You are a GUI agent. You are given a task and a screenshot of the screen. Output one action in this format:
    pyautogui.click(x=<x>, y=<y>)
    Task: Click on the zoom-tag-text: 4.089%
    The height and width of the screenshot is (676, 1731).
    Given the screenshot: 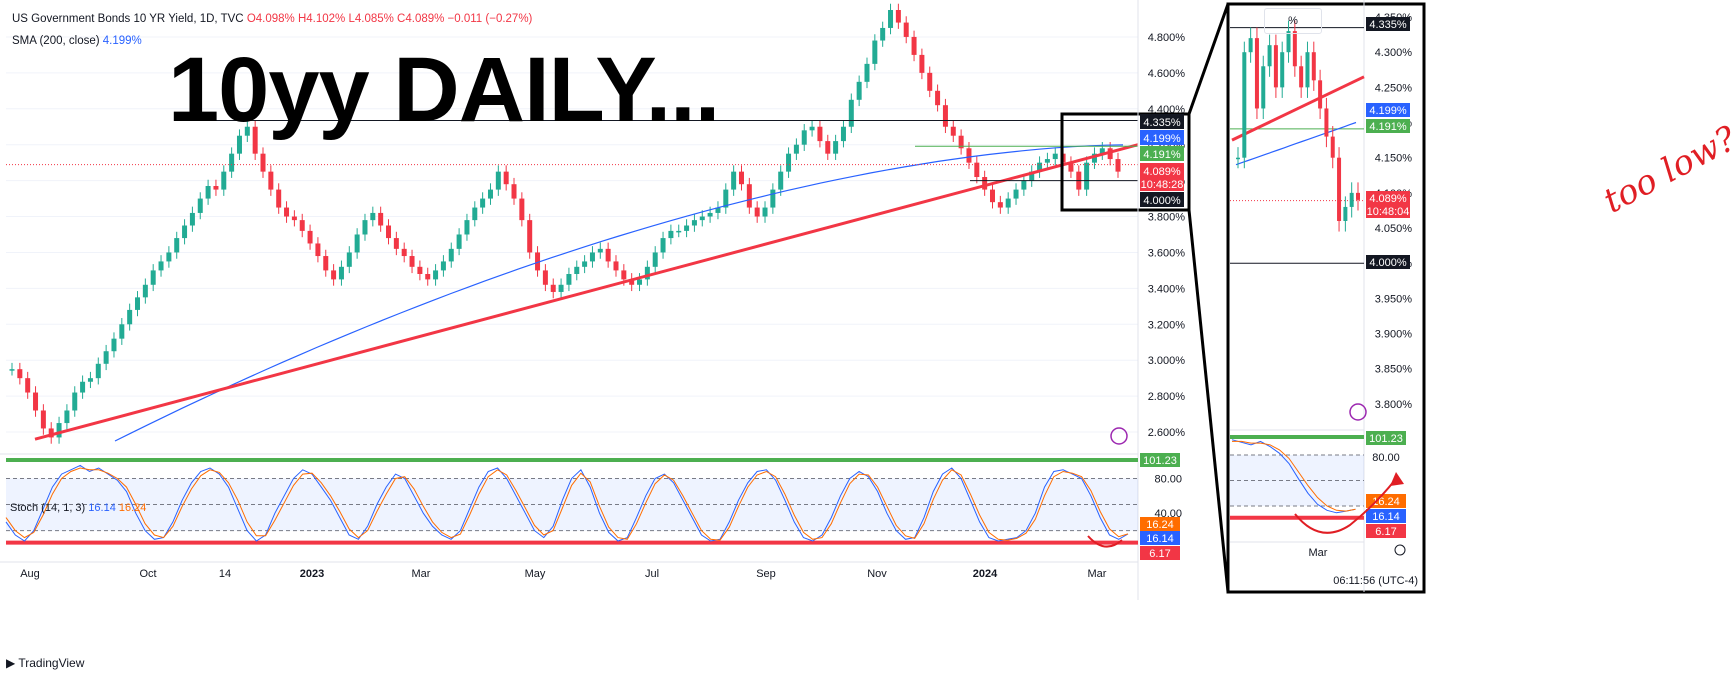 What is the action you would take?
    pyautogui.click(x=1388, y=199)
    